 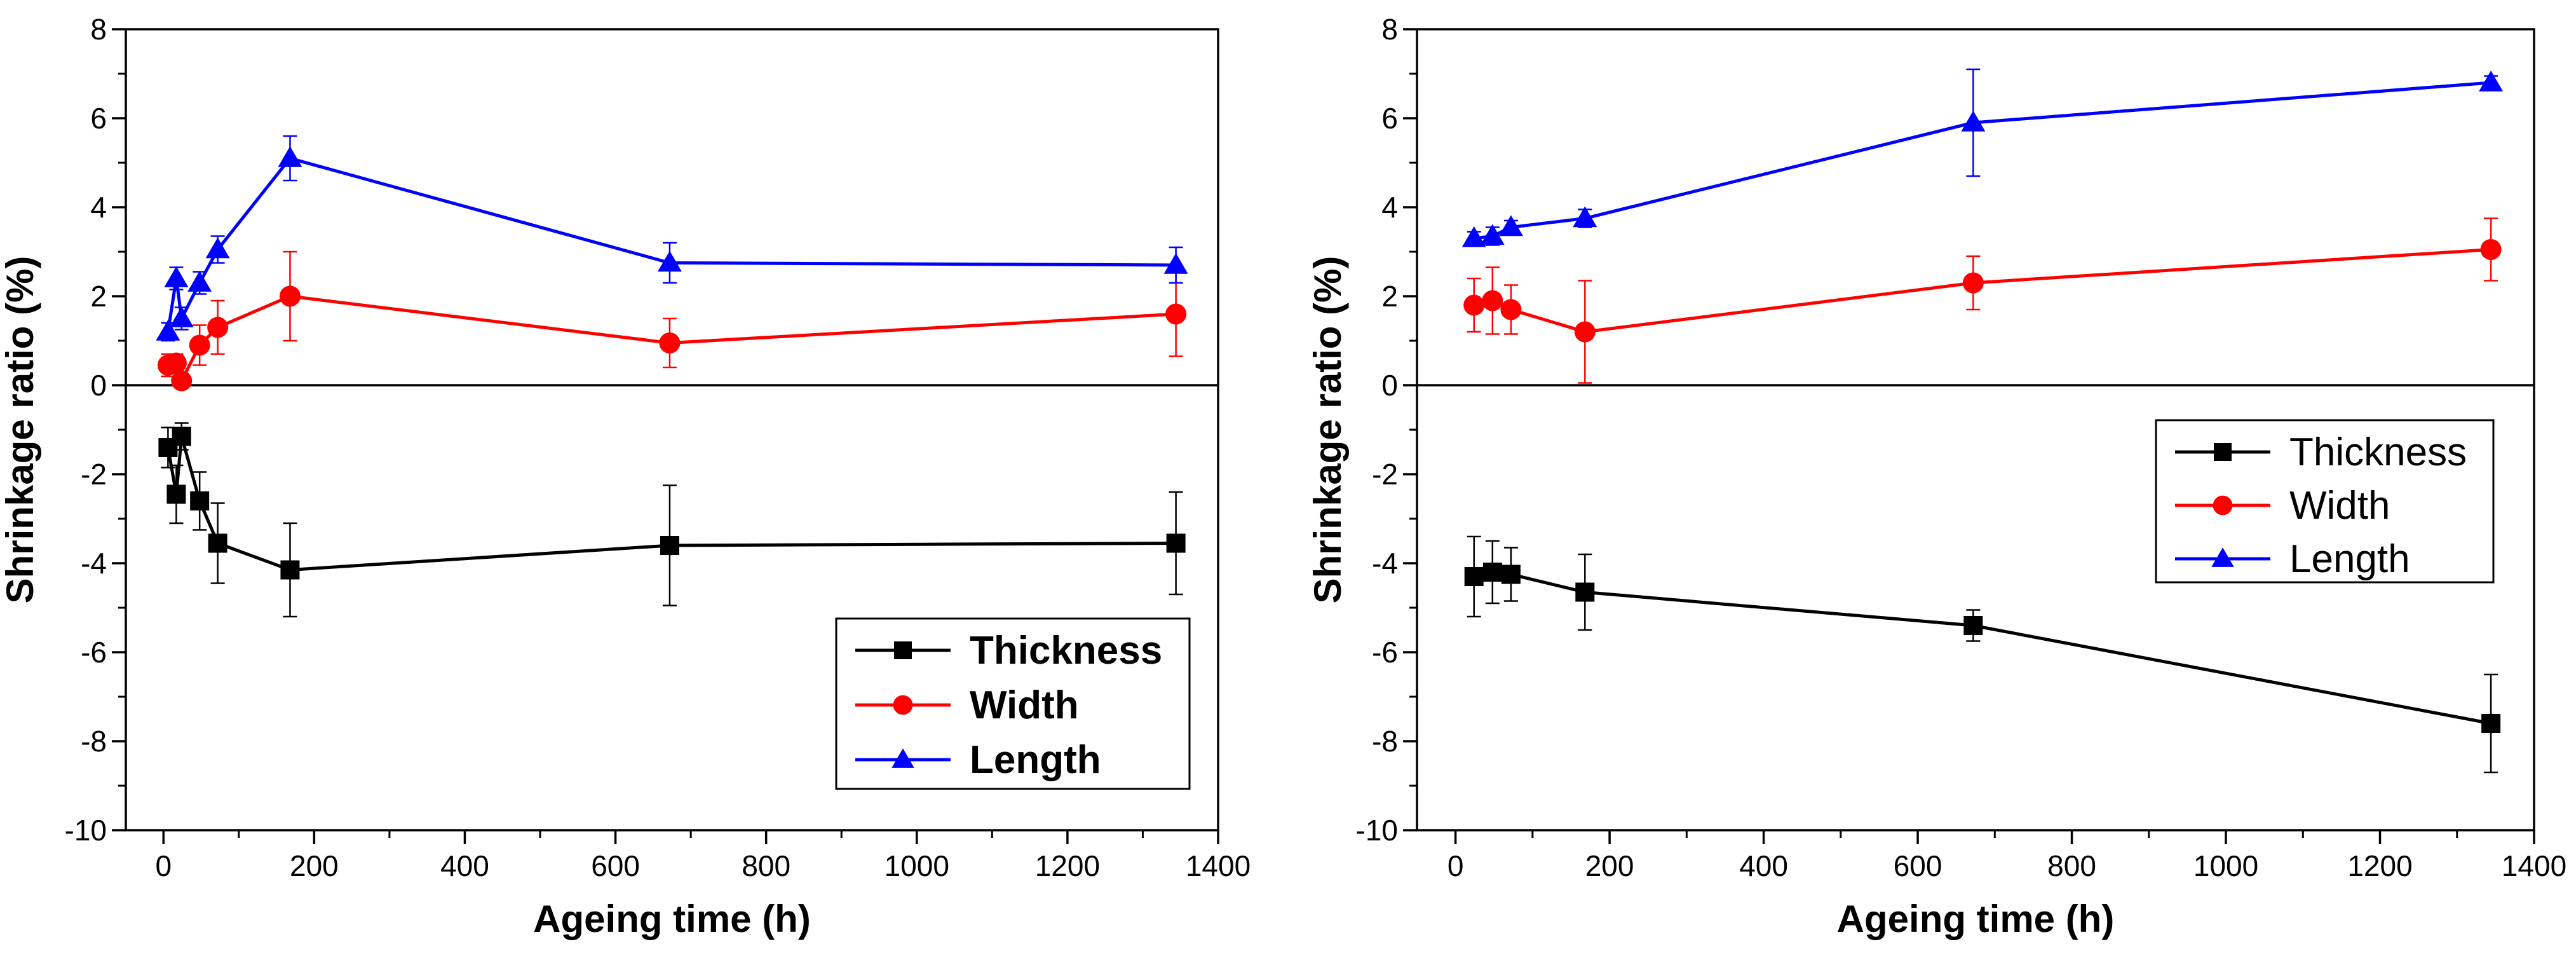 I want to click on y-tick-label: 8, so click(x=98, y=30).